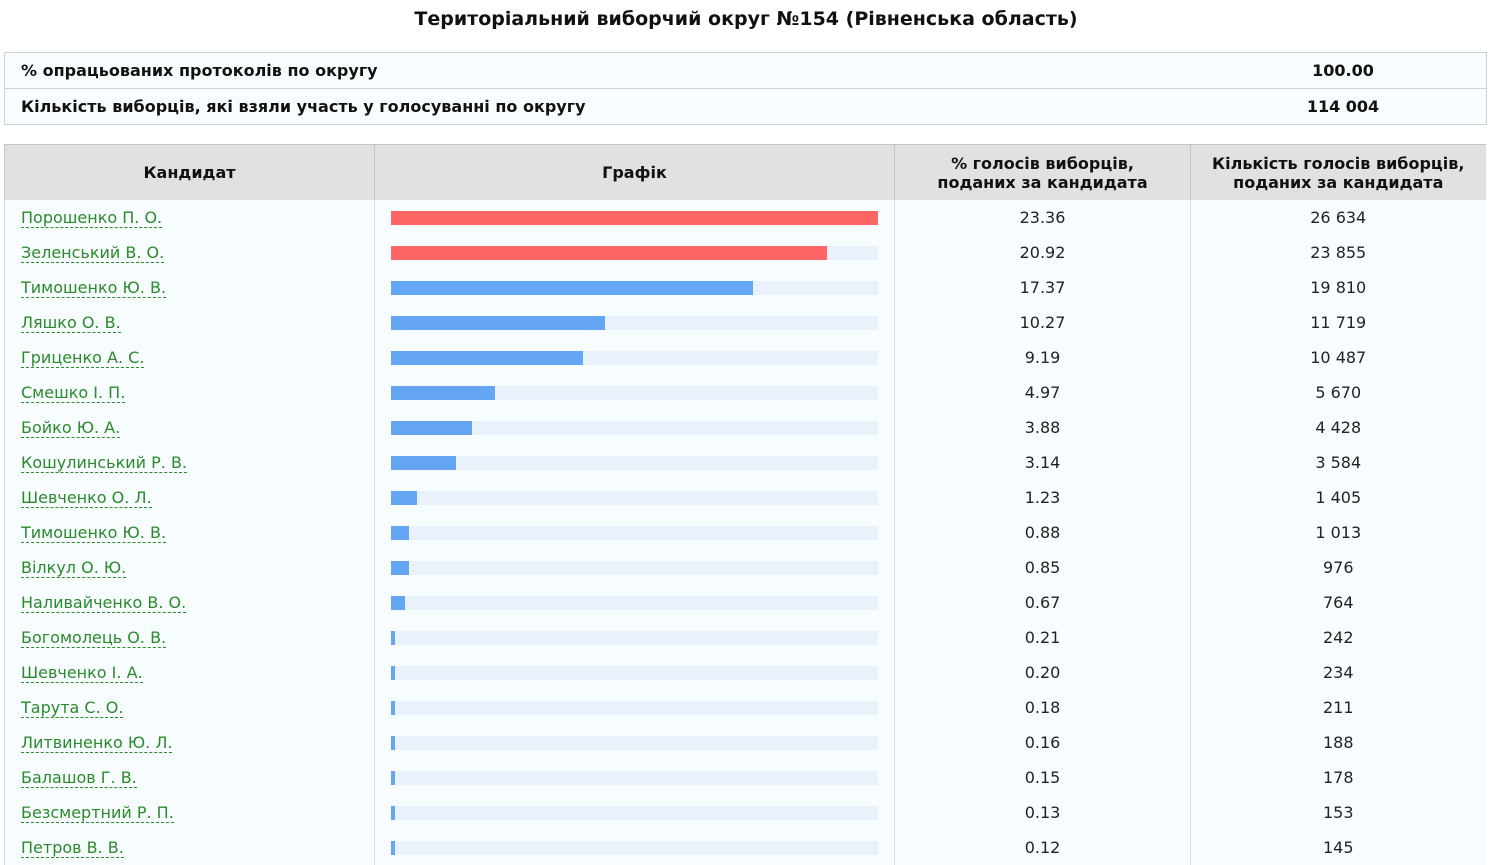 Image resolution: width=1492 pixels, height=865 pixels. Describe the element at coordinates (1338, 462) in the screenshot. I see `votes-cell: 3 584` at that location.